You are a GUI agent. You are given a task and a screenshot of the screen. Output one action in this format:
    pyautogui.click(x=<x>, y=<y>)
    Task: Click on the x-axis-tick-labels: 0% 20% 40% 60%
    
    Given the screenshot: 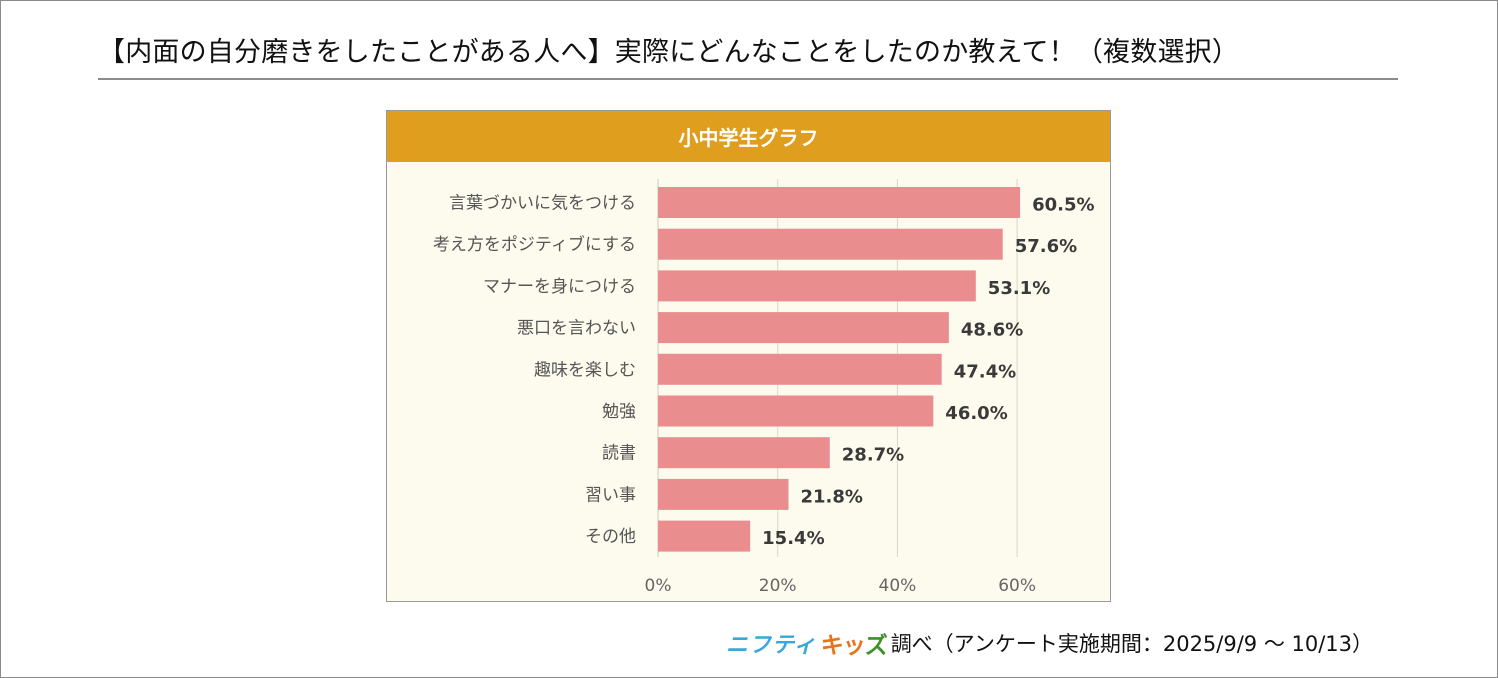 What is the action you would take?
    pyautogui.click(x=840, y=586)
    